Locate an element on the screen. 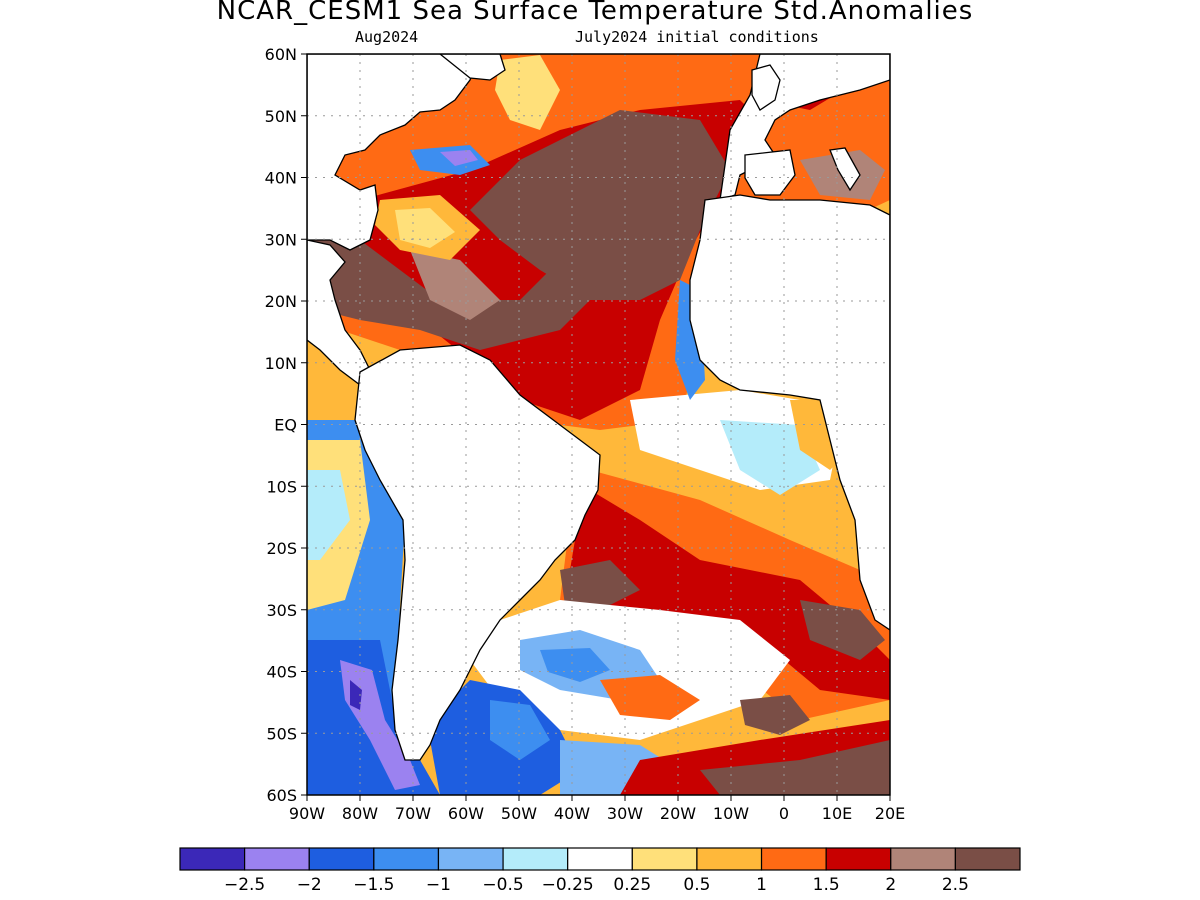 This screenshot has width=1200, height=900. longitude-label: 90W is located at coordinates (307, 813).